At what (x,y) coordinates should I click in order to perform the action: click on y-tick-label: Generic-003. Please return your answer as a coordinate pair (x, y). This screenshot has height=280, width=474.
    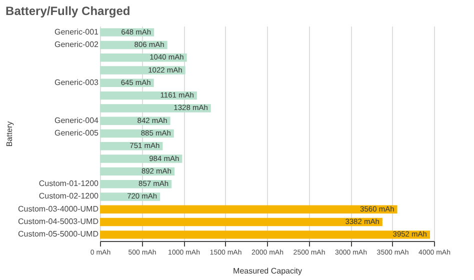
    Looking at the image, I should click on (77, 82).